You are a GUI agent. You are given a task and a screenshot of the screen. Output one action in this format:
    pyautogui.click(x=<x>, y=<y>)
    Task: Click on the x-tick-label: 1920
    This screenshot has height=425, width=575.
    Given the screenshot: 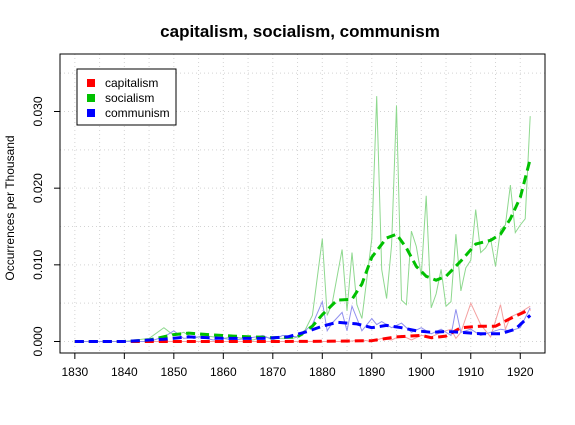 What is the action you would take?
    pyautogui.click(x=520, y=372)
    